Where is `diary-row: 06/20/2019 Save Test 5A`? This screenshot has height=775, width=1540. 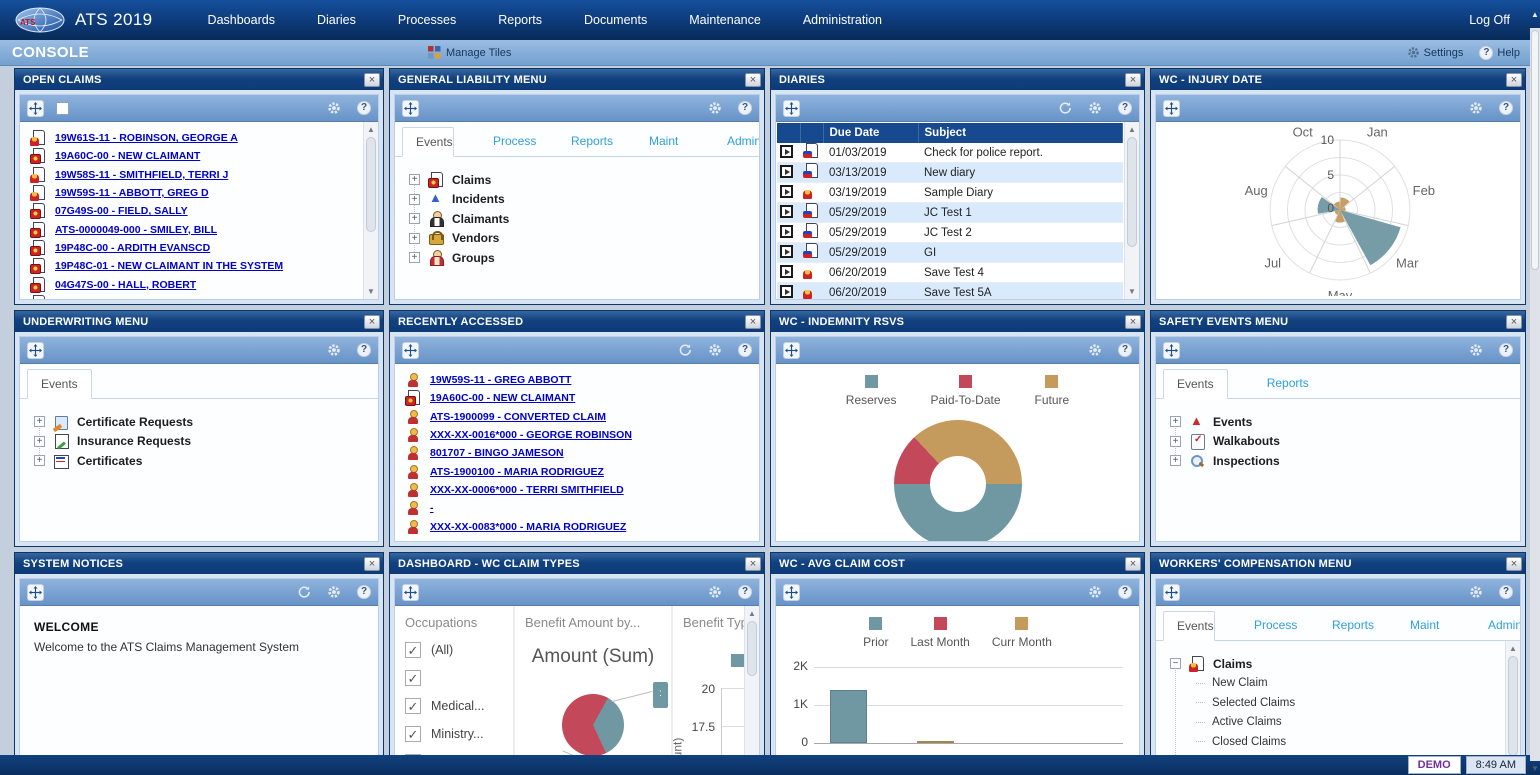 diary-row: 06/20/2019 Save Test 5A is located at coordinates (950, 290).